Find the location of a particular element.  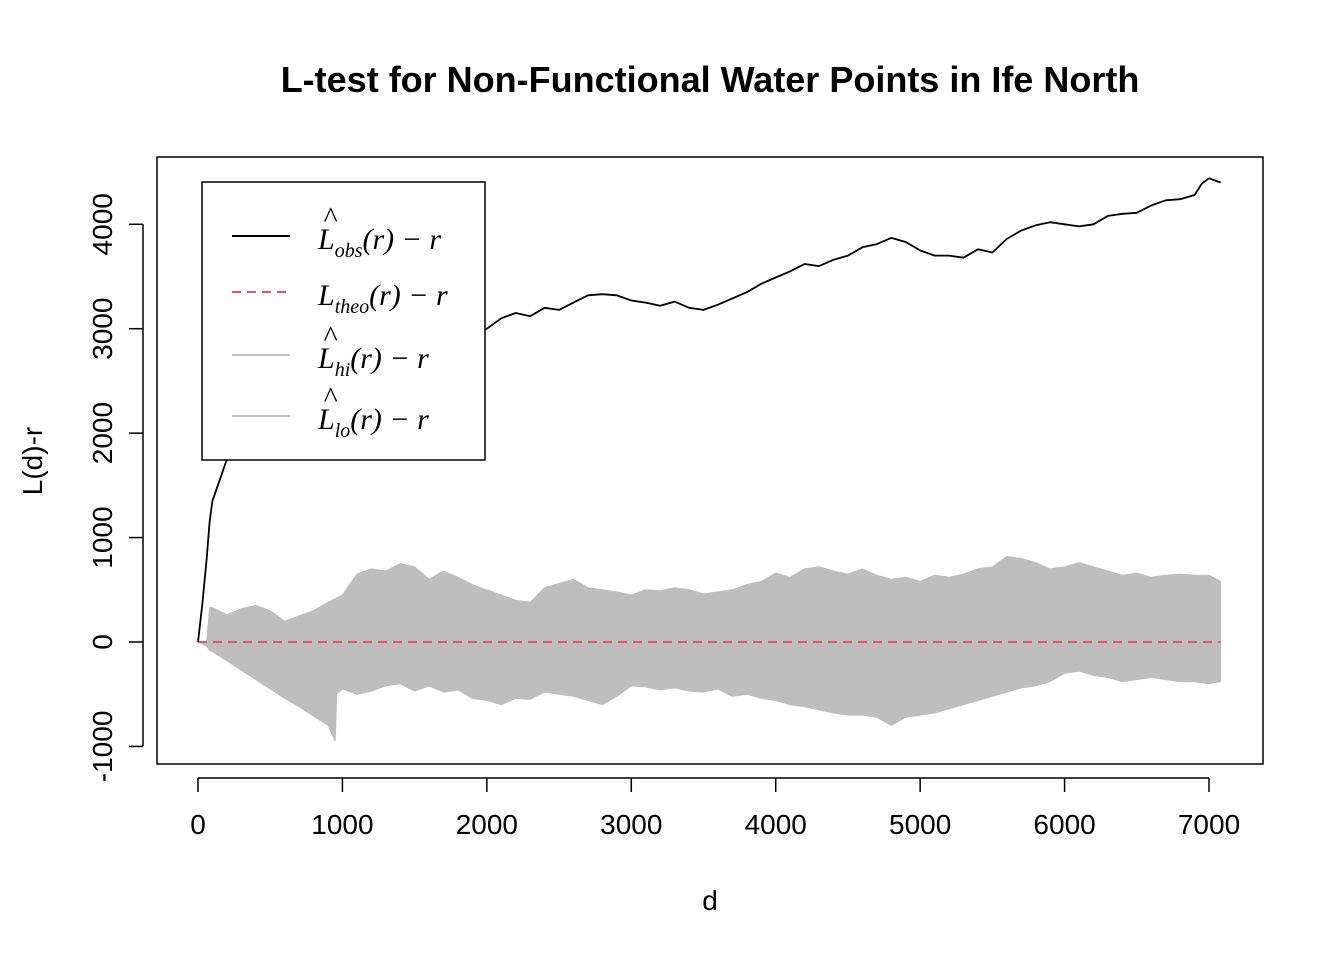

y-tick-label: 0 is located at coordinates (102, 642).